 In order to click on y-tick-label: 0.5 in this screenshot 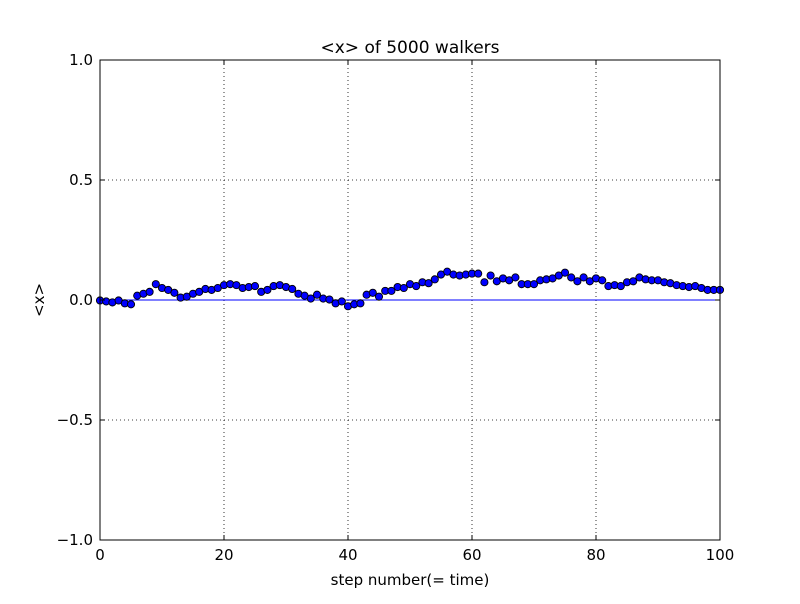, I will do `click(81, 180)`.